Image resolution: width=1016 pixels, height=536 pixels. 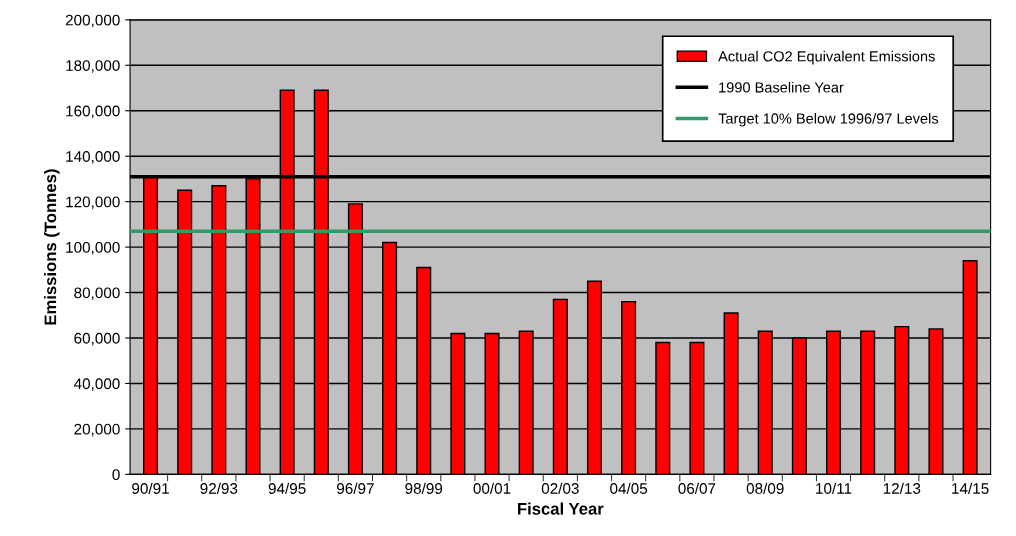 I want to click on y-tick-label: 40,000, so click(x=96, y=384).